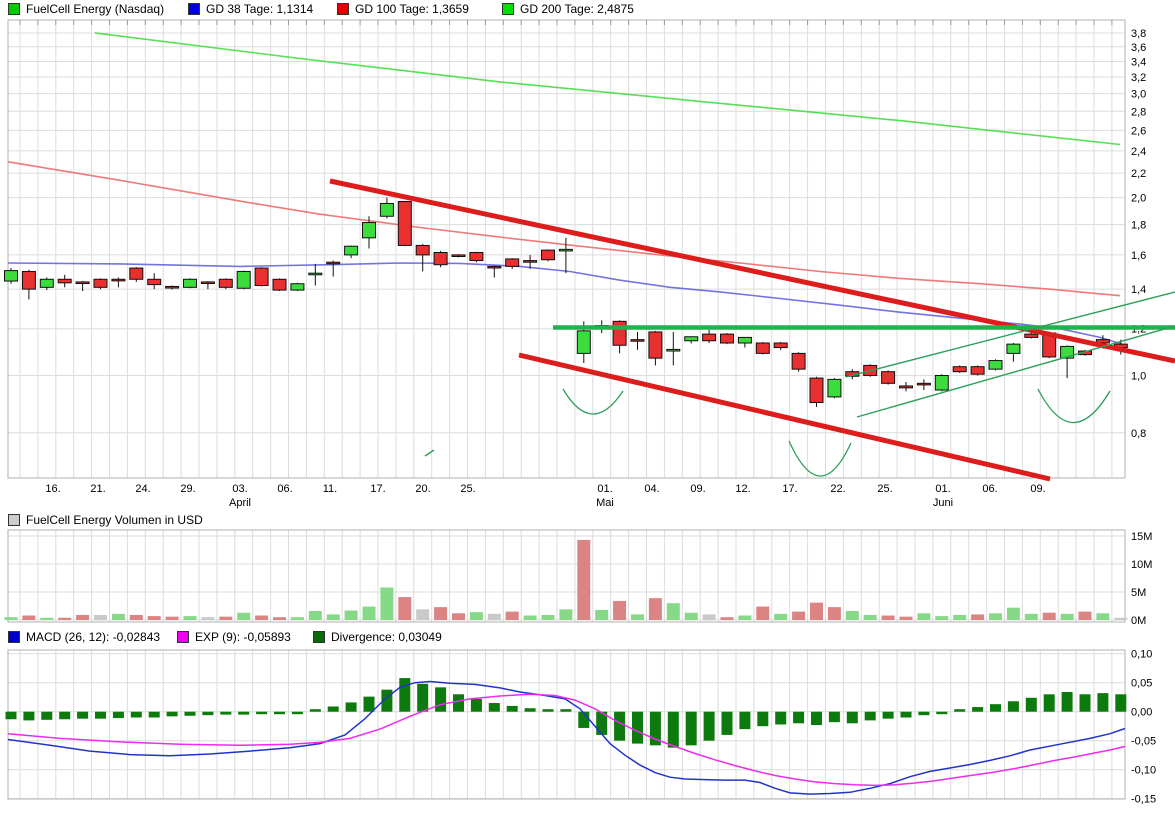 This screenshot has width=1175, height=815. I want to click on svg-text: 2,8, so click(1138, 112).